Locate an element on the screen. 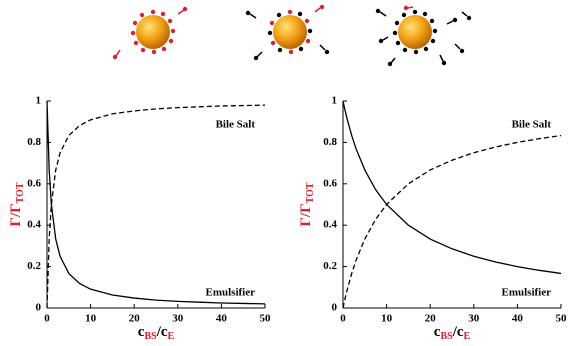  adsorbed-mixed is located at coordinates (290, 32).